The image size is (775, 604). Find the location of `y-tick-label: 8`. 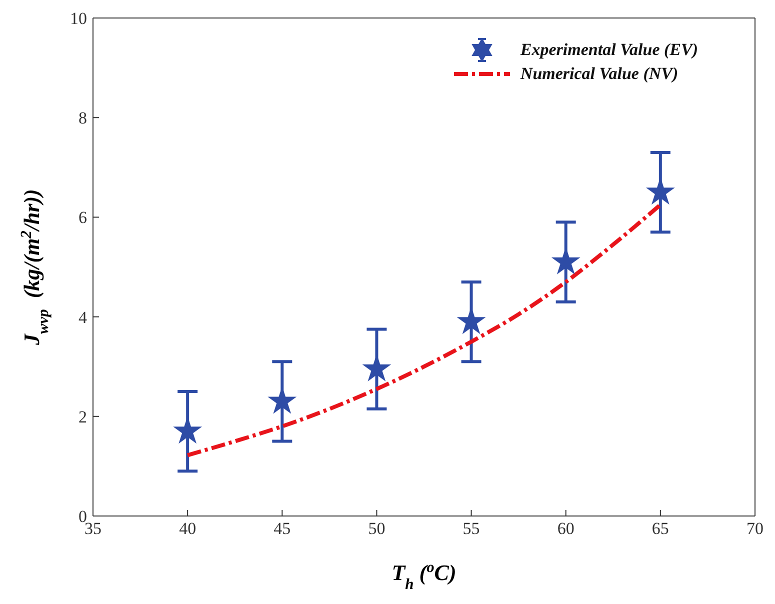

y-tick-label: 8 is located at coordinates (82, 118).